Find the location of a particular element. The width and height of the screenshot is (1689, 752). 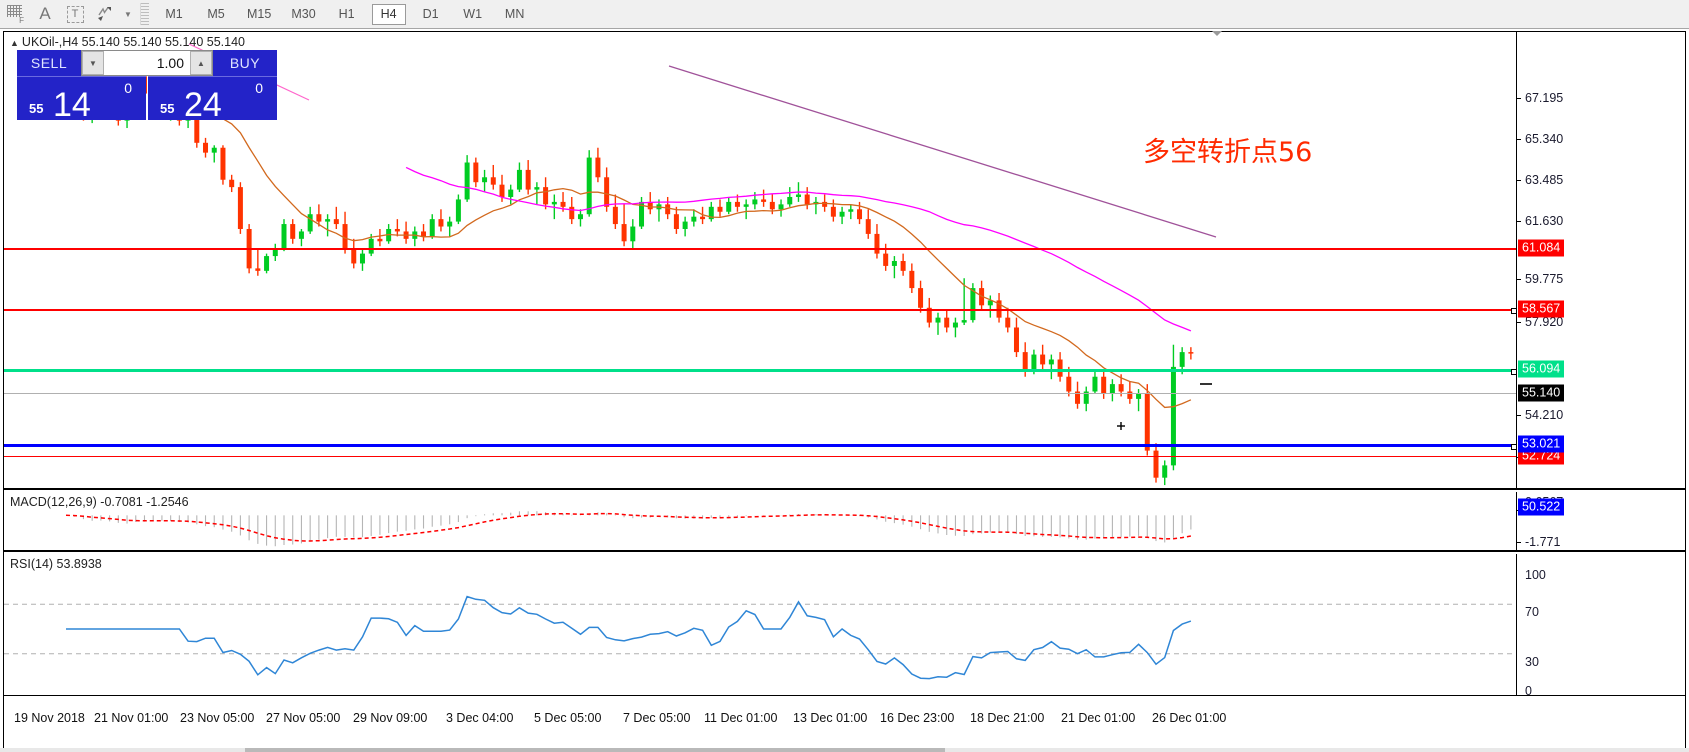

buy-price-whole: 55 is located at coordinates (167, 108).